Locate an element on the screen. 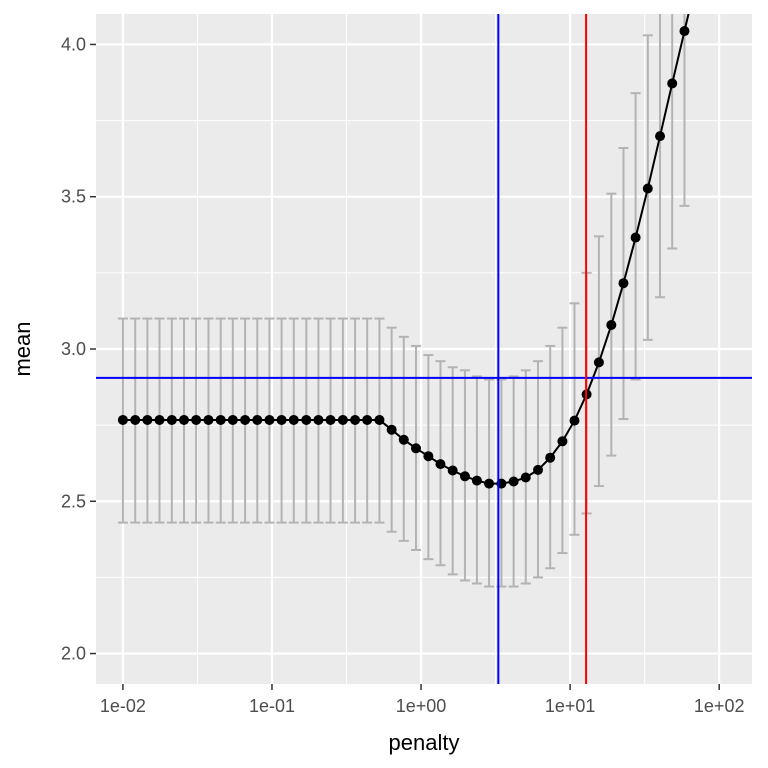 Image resolution: width=768 pixels, height=768 pixels. y-tick-label: 2.5 is located at coordinates (73, 501).